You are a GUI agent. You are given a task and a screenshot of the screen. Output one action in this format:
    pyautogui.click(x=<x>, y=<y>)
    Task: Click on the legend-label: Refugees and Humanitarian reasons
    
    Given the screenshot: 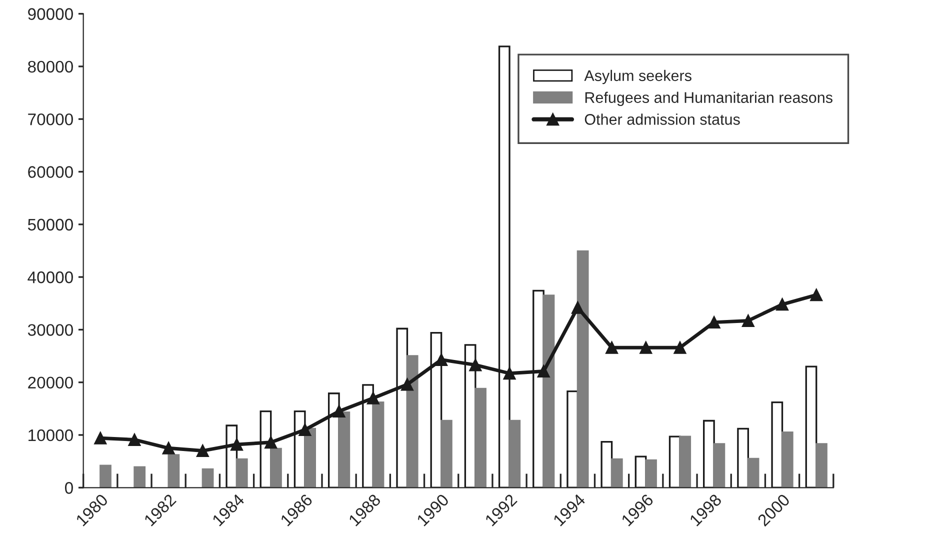 What is the action you would take?
    pyautogui.click(x=708, y=99)
    